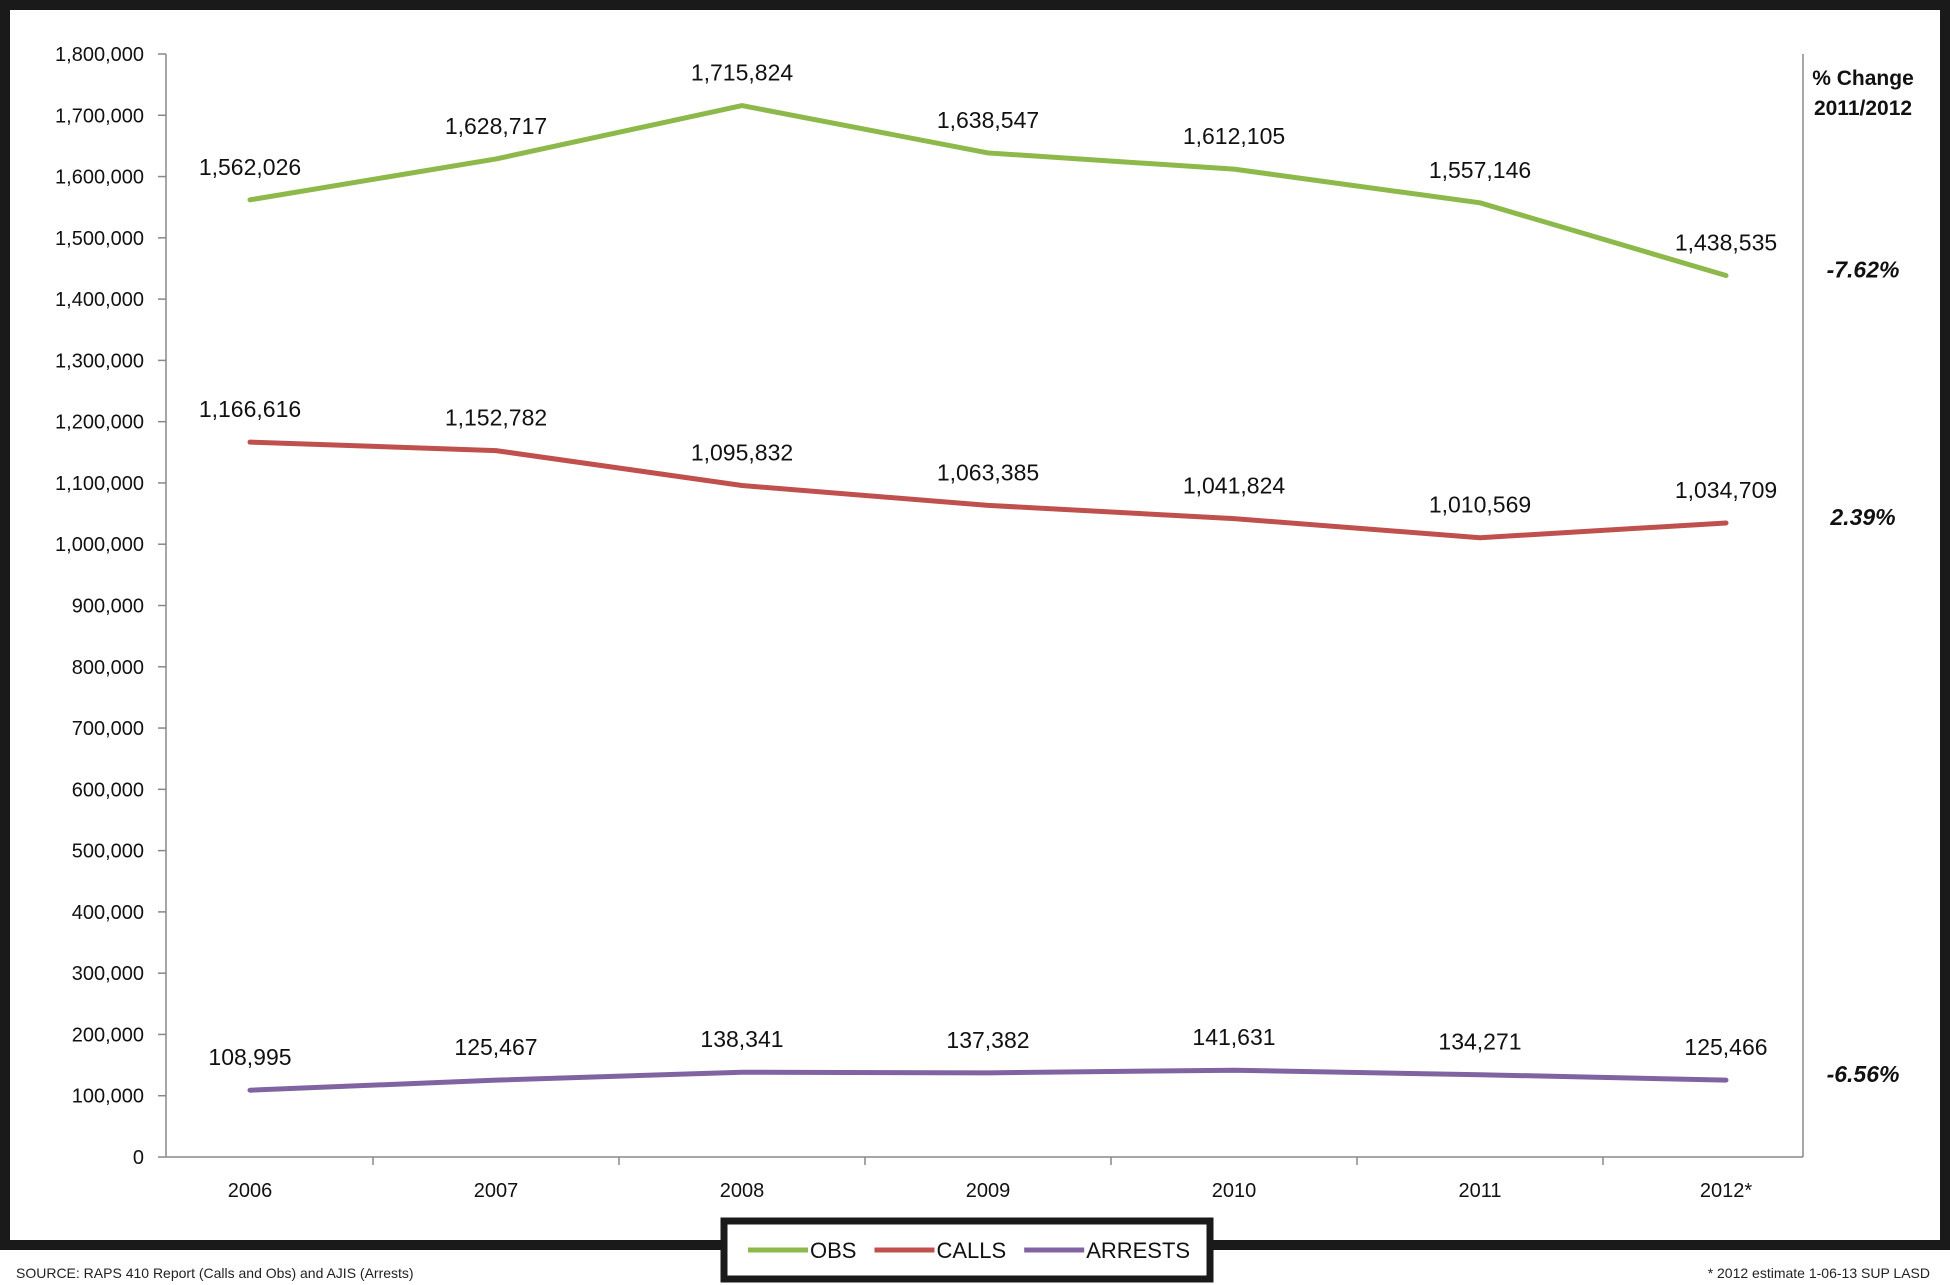  Describe the element at coordinates (742, 452) in the screenshot. I see `calls-data-label: 1,095,832` at that location.